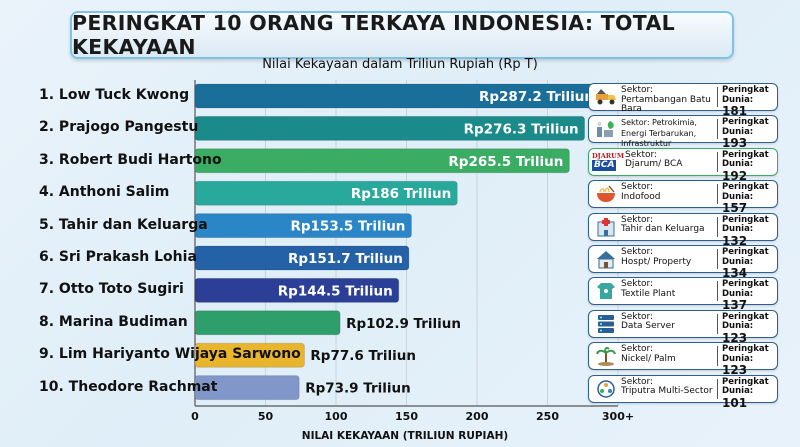 The image size is (800, 447). Describe the element at coordinates (604, 165) in the screenshot. I see `bca-logo-text: BCA` at that location.